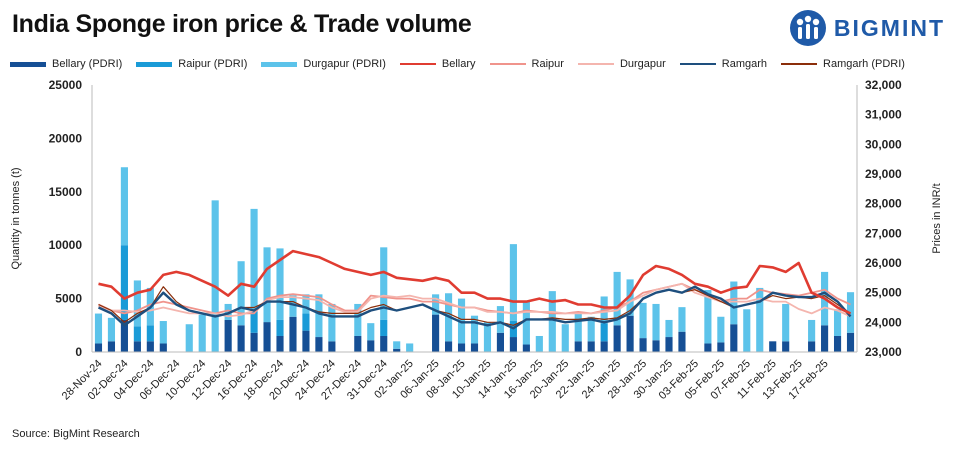 This screenshot has height=452, width=963. What do you see at coordinates (883, 263) in the screenshot?
I see `y2-tick-label: 26,000` at bounding box center [883, 263].